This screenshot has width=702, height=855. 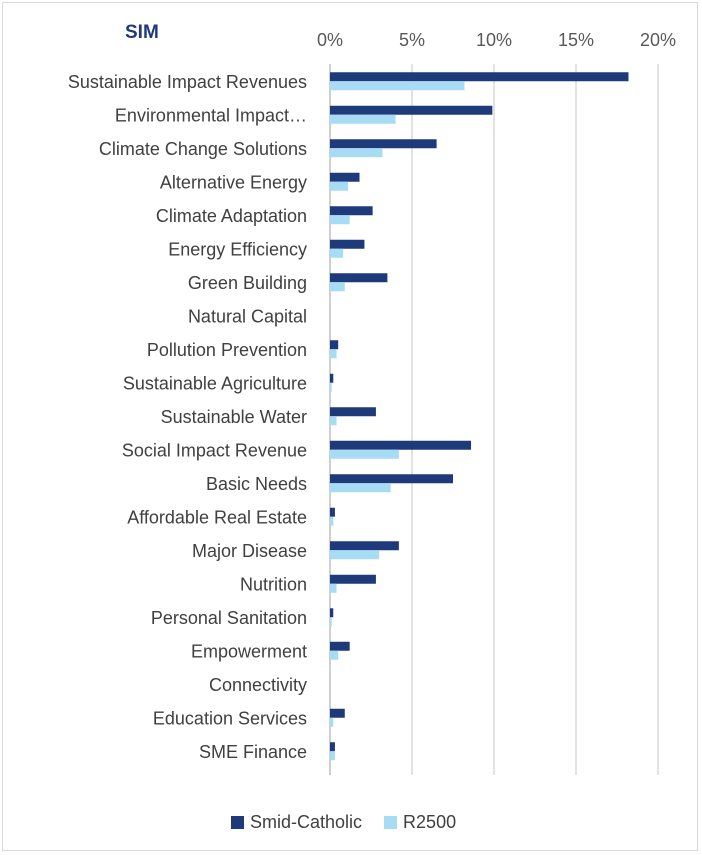 What do you see at coordinates (494, 40) in the screenshot?
I see `x-tick-label: 10%` at bounding box center [494, 40].